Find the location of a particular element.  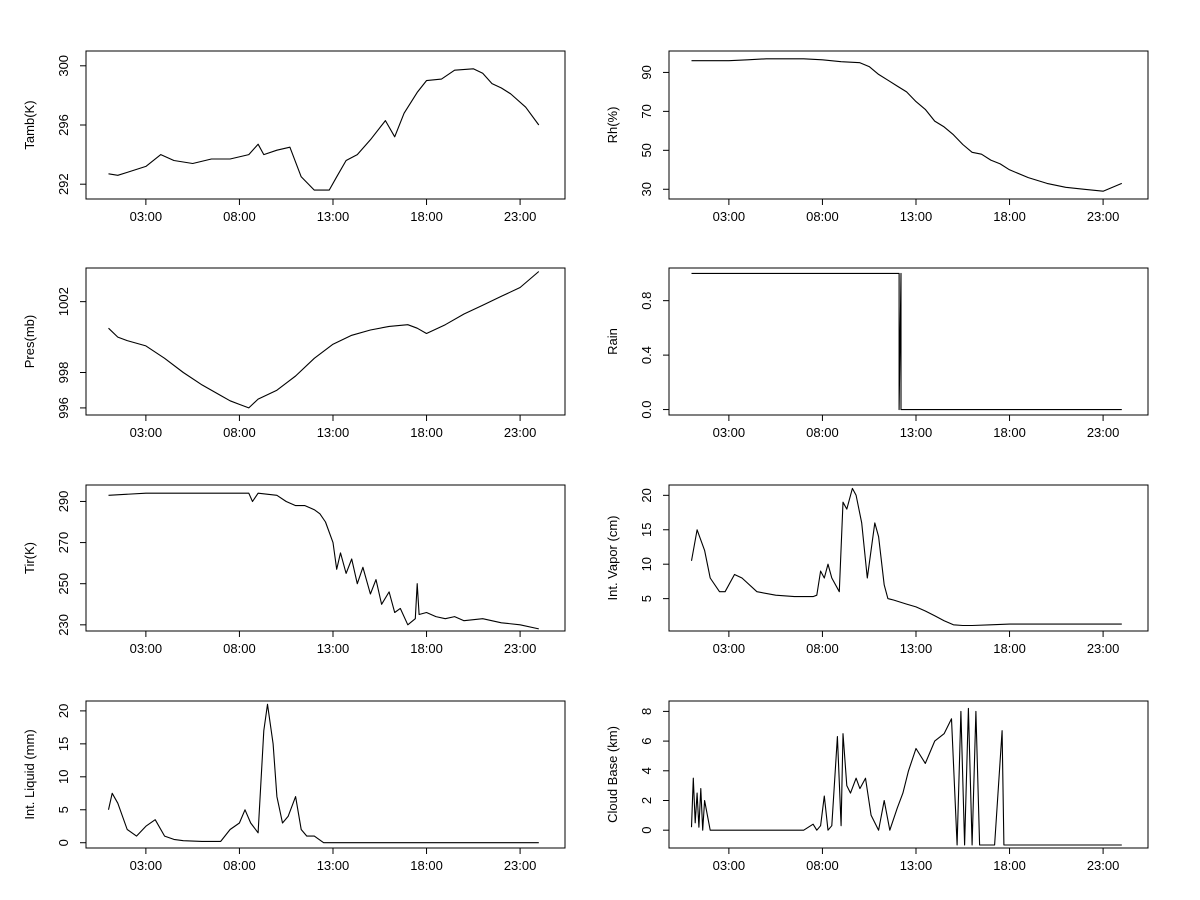

y-tick-label: 0.4 is located at coordinates (646, 355).